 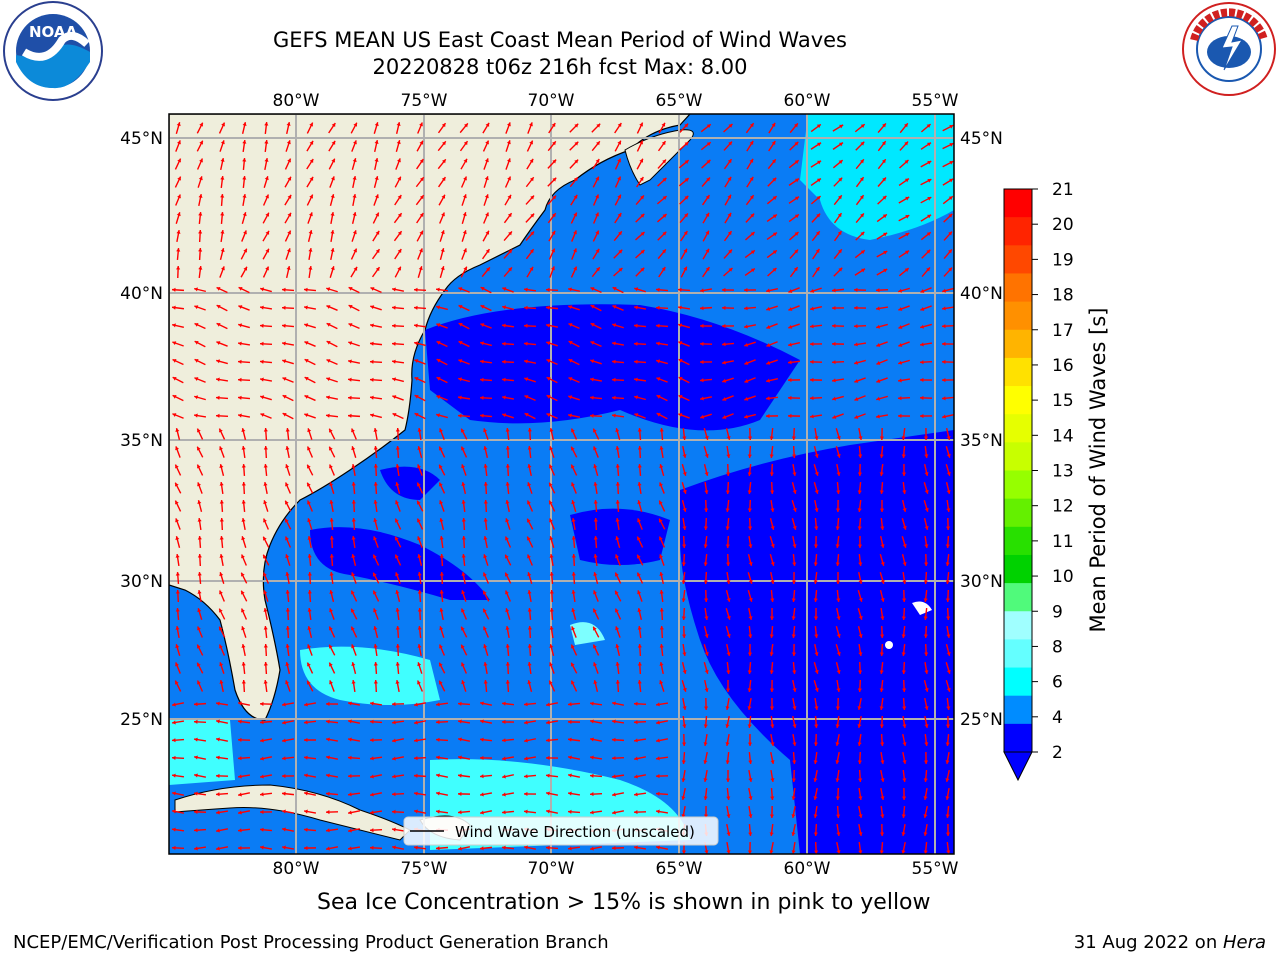 What do you see at coordinates (1063, 331) in the screenshot?
I see `colorbar-tick-label: 17` at bounding box center [1063, 331].